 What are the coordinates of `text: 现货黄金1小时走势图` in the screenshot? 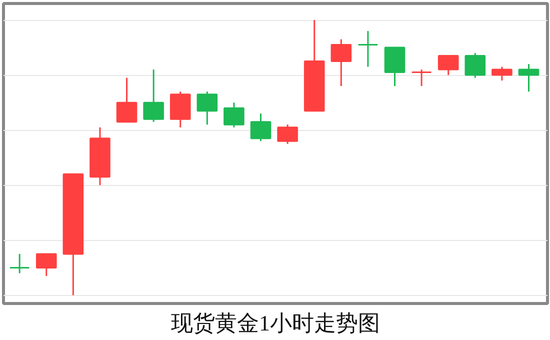 It's located at (275, 323).